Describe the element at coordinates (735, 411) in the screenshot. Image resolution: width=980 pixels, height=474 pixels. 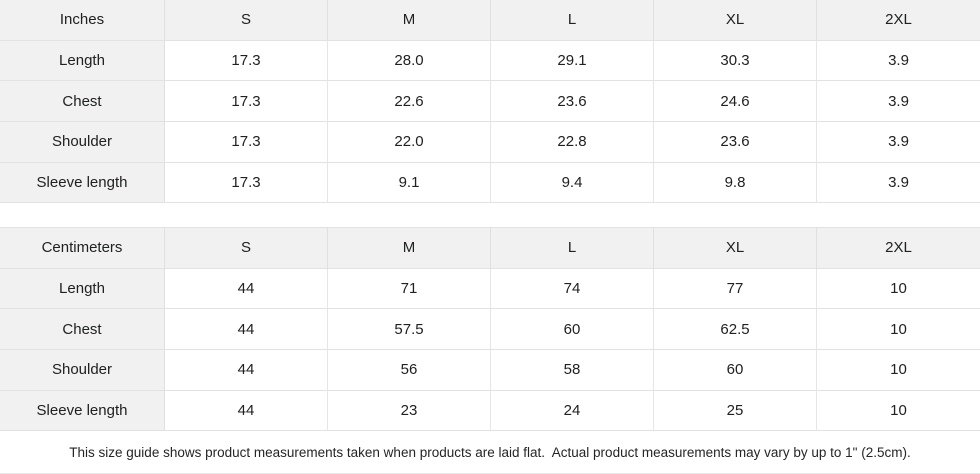
I see `measurement-value: 25` at that location.